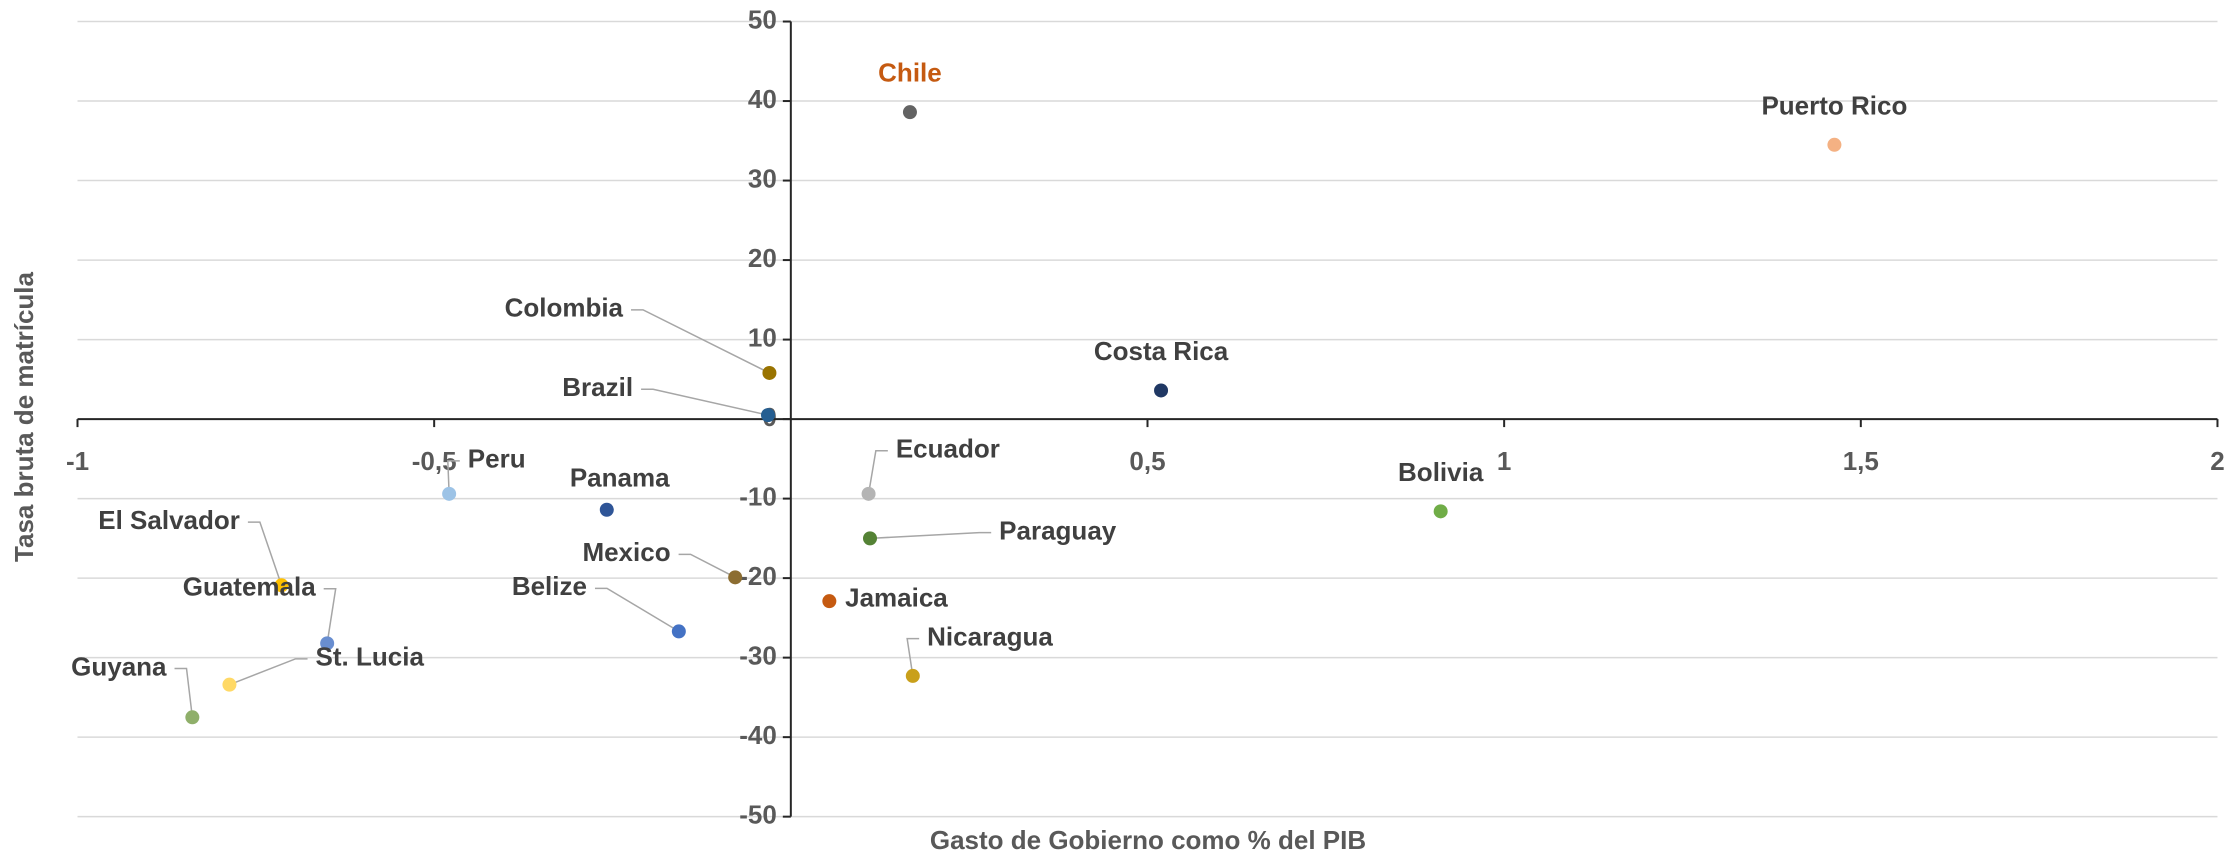  Describe the element at coordinates (2217, 461) in the screenshot. I see `x-tick-label: 2` at that location.